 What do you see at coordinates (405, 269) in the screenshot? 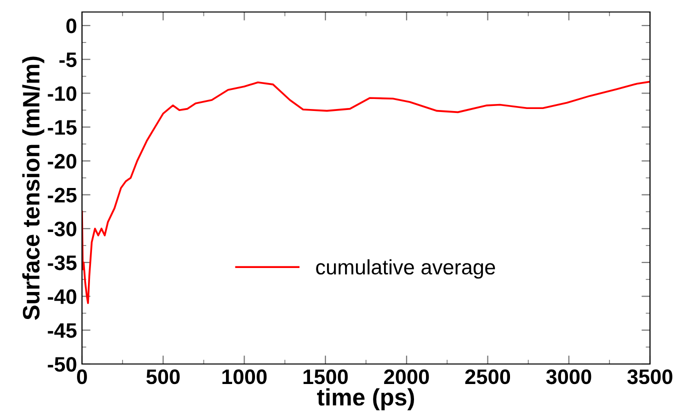
I see `legend-label: cumulative average` at bounding box center [405, 269].